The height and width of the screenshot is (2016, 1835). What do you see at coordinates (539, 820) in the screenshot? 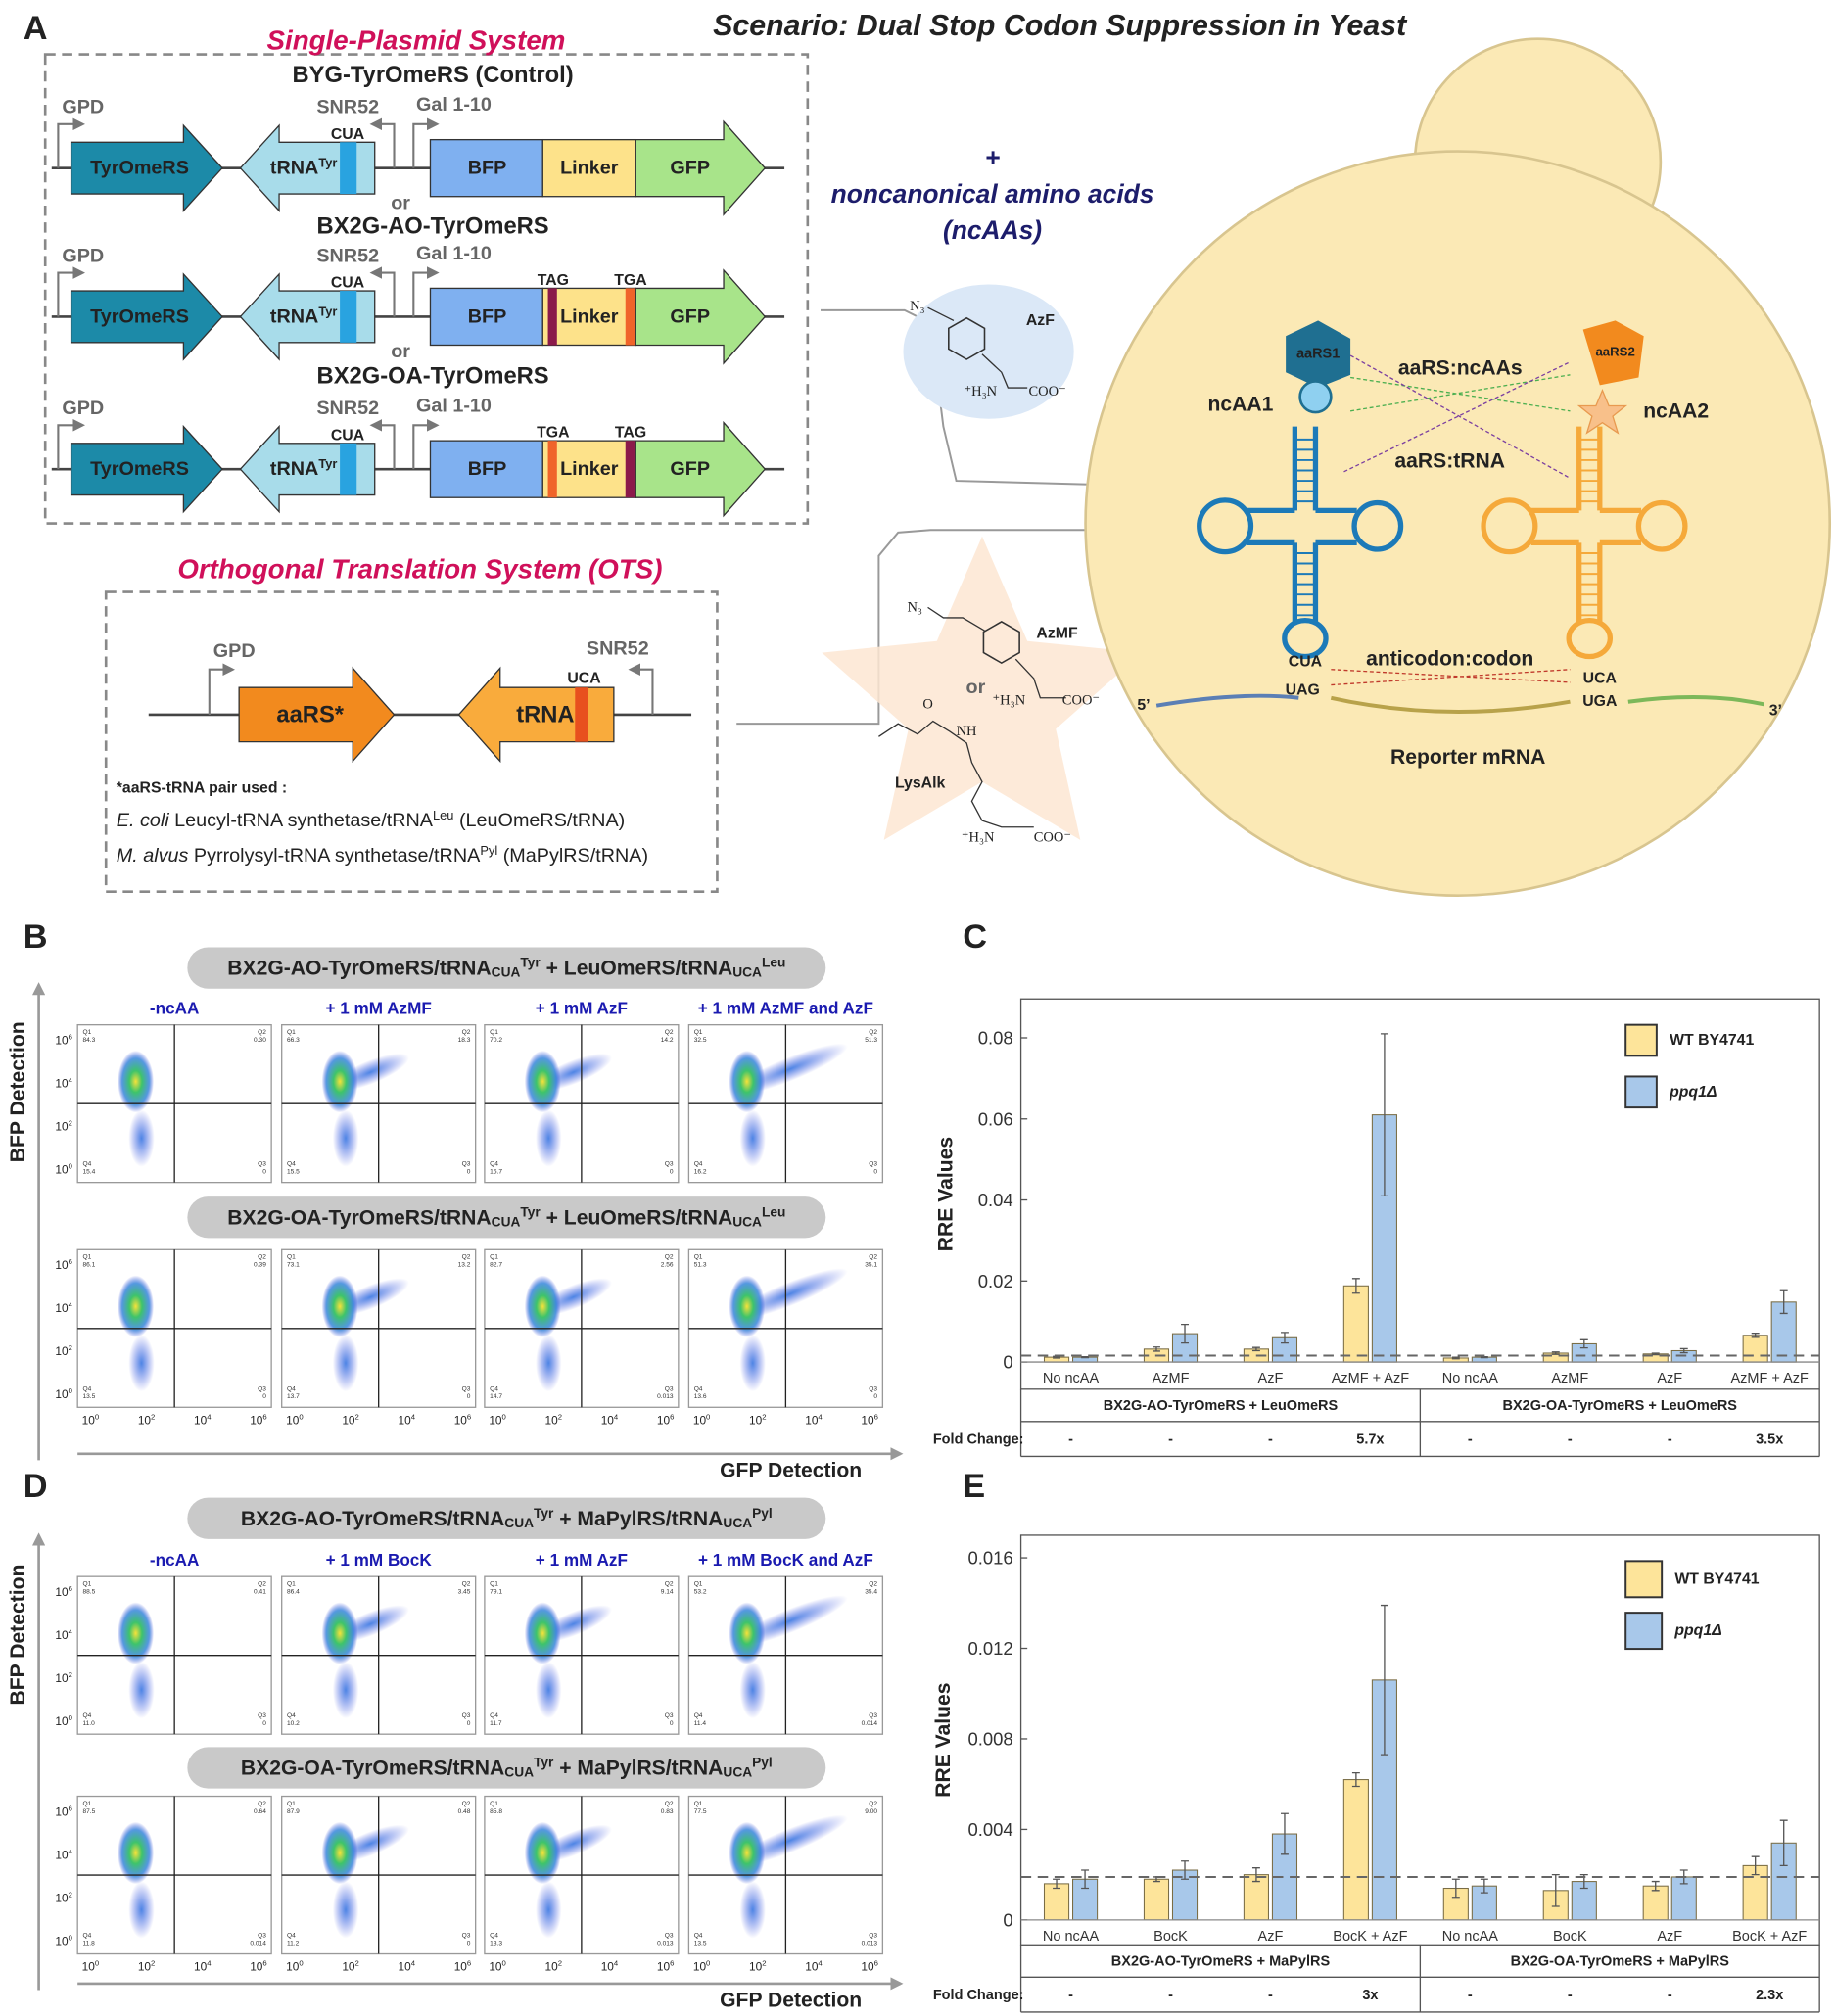
I see `text-part: (LeuOmeRS/tRNA)` at bounding box center [539, 820].